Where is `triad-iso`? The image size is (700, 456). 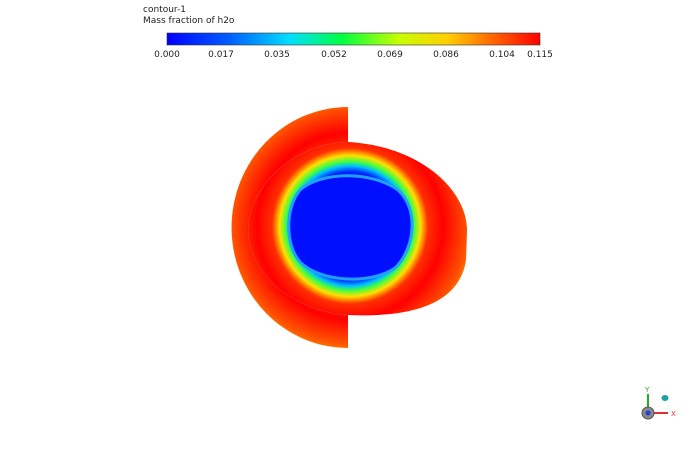 triad-iso is located at coordinates (665, 398).